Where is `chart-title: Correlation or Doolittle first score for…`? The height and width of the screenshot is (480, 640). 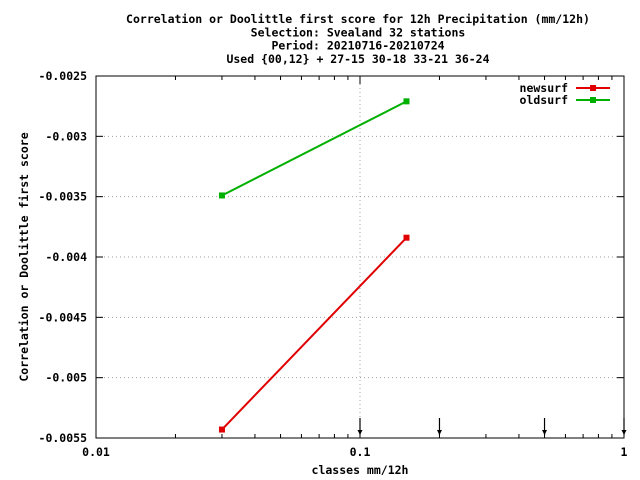 chart-title: Correlation or Doolittle first score for… is located at coordinates (358, 39).